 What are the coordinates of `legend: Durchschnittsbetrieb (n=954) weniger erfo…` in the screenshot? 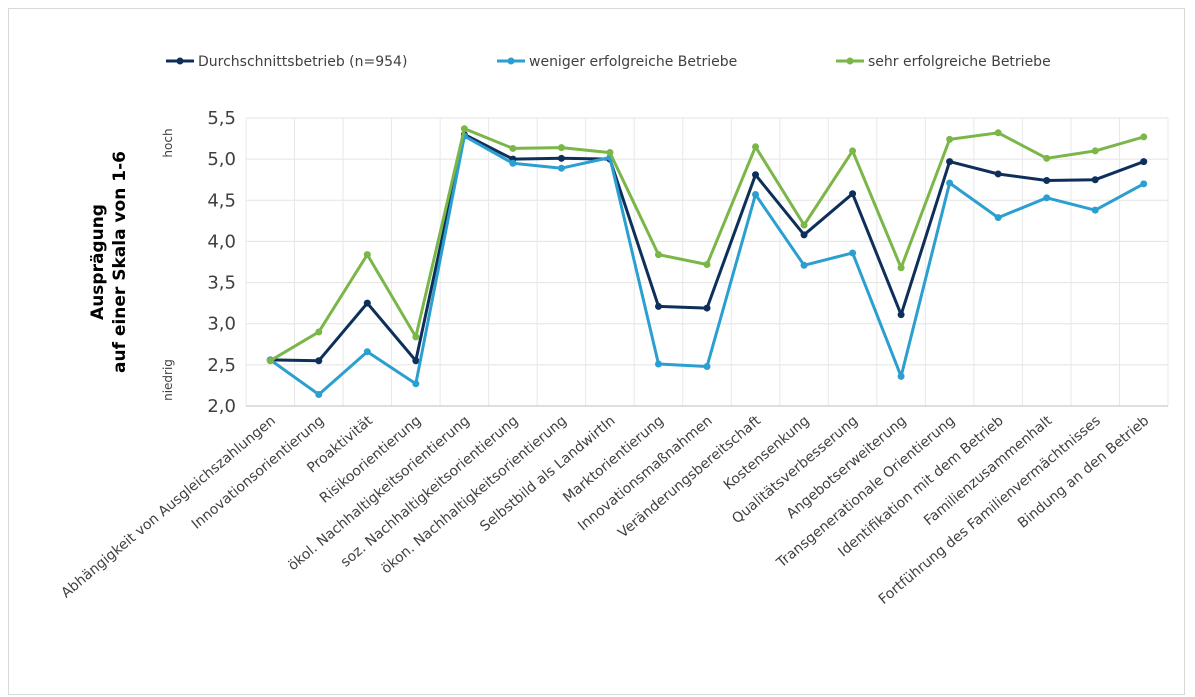 It's located at (608, 62).